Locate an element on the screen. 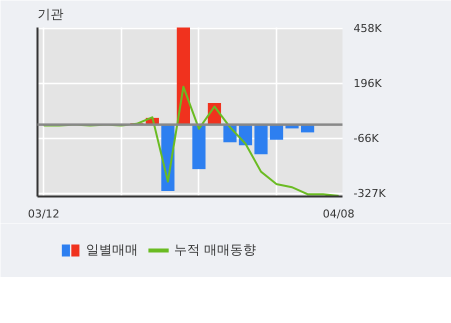  x-tick-label: 04/08 is located at coordinates (338, 214).